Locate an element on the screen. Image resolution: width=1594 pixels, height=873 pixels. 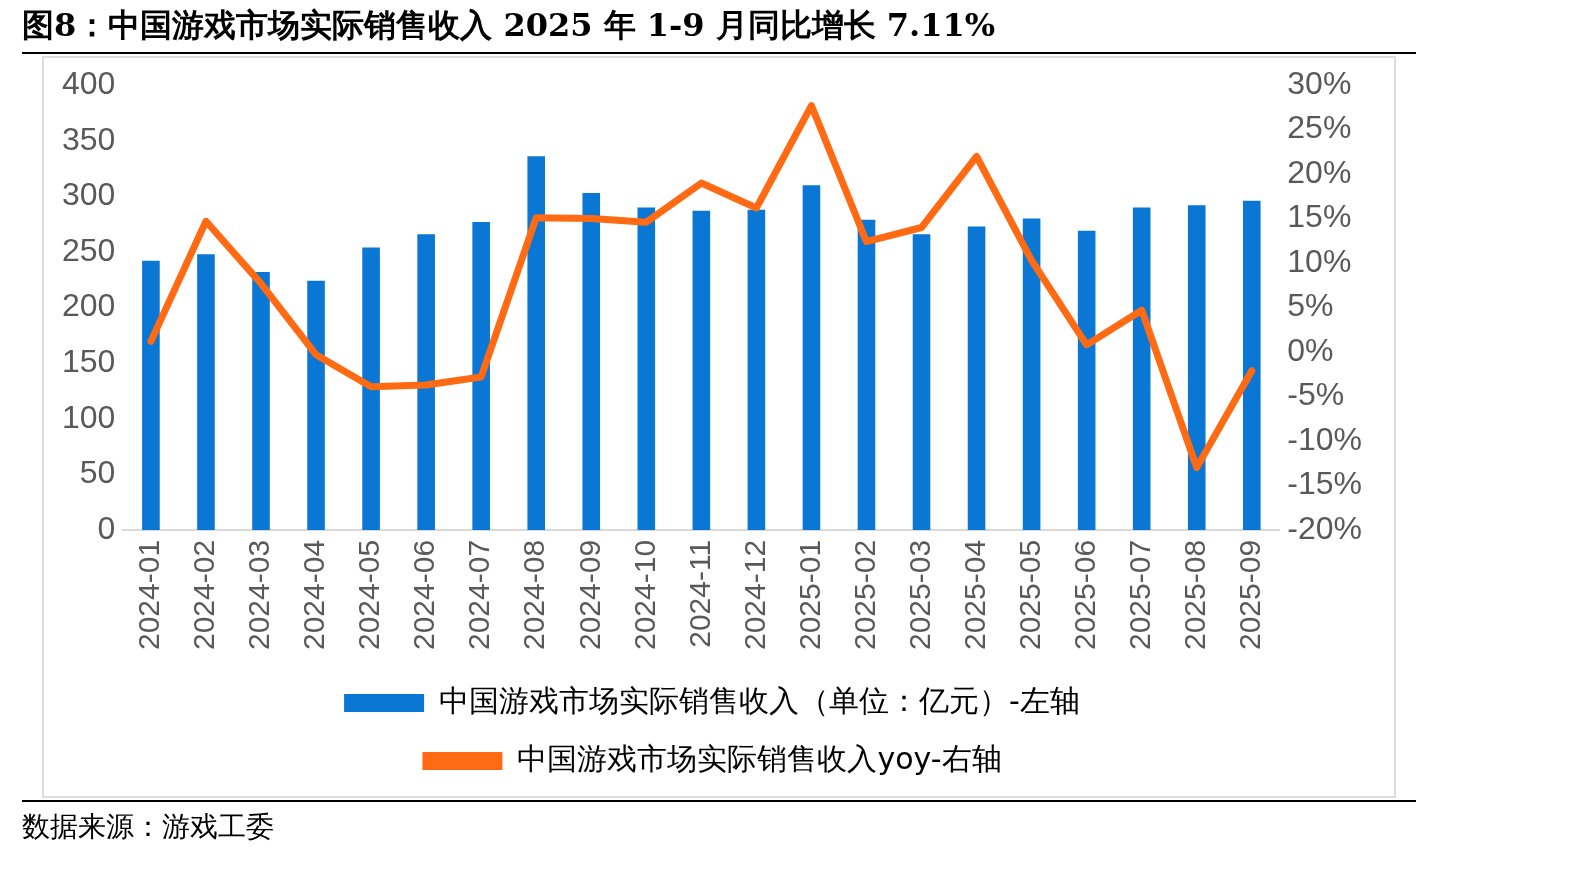
x-tick-label: 2025-09 is located at coordinates (1250, 595).